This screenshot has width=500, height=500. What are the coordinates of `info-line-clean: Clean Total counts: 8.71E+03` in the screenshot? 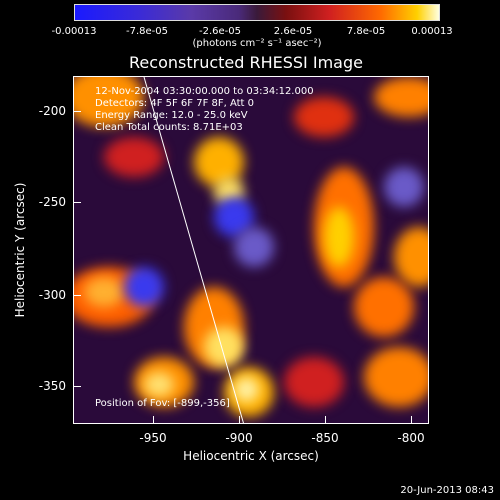 It's located at (169, 127).